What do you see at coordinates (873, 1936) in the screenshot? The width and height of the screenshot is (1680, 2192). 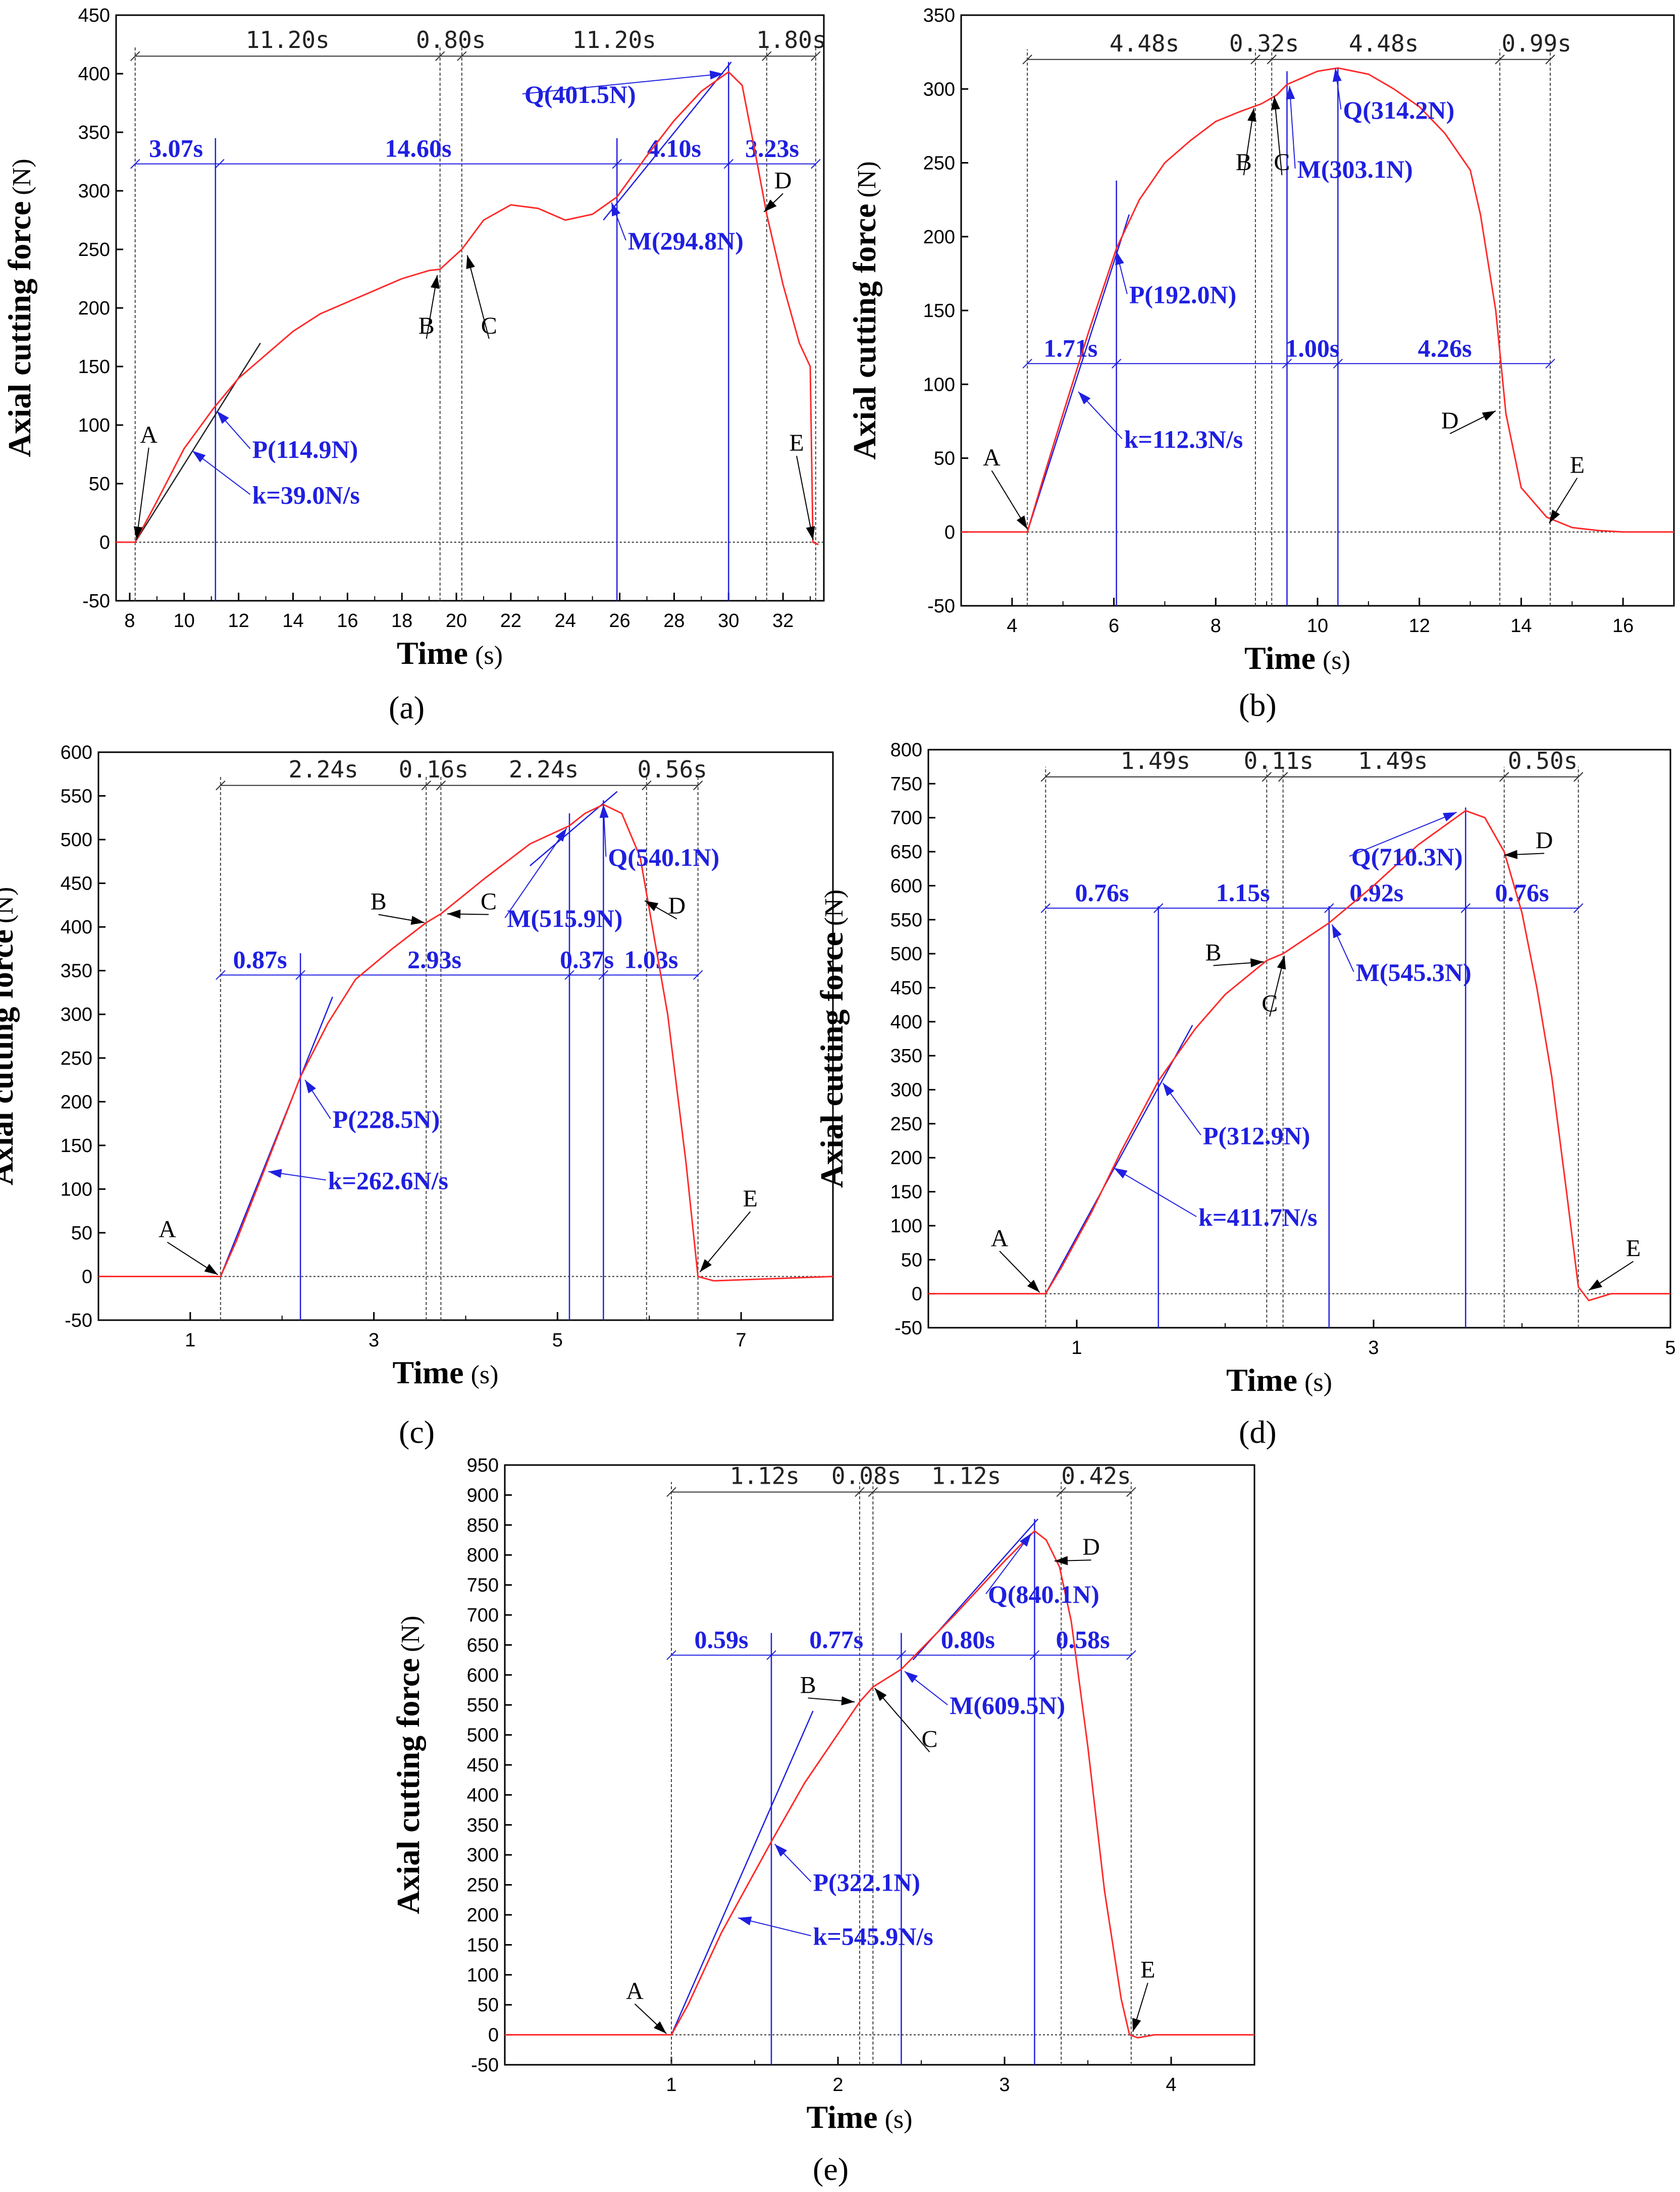 I see `chart-e-value-annotation: k=545.9N/s` at bounding box center [873, 1936].